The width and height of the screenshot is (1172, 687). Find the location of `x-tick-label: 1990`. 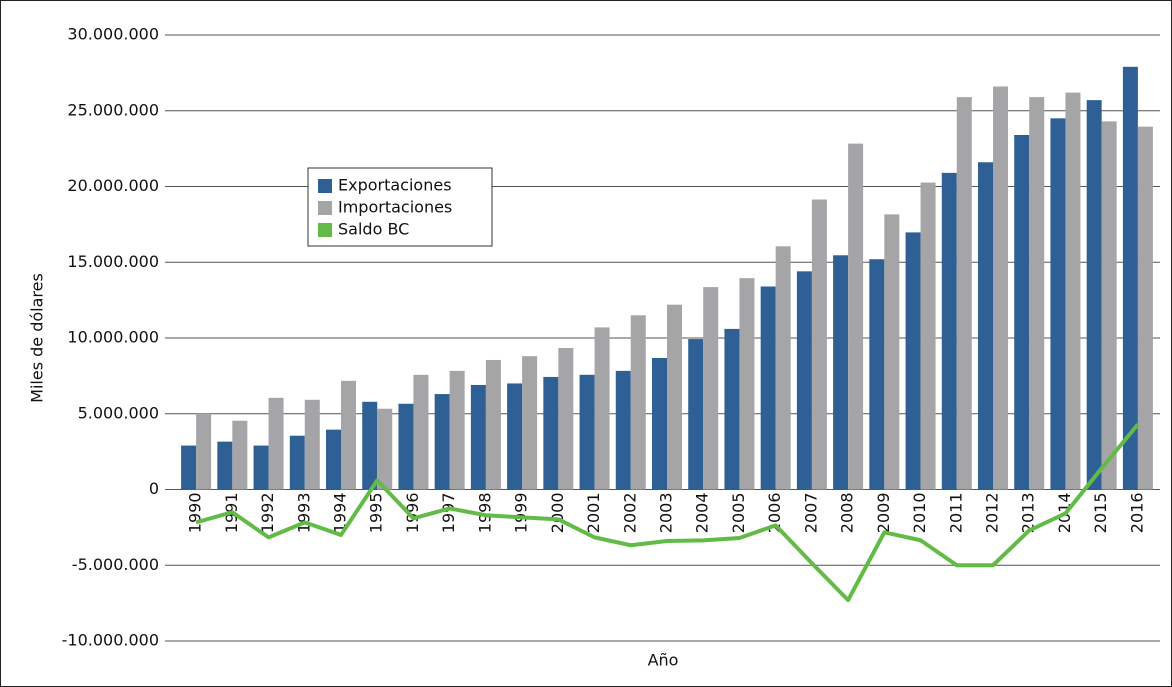

x-tick-label: 1990 is located at coordinates (195, 513).